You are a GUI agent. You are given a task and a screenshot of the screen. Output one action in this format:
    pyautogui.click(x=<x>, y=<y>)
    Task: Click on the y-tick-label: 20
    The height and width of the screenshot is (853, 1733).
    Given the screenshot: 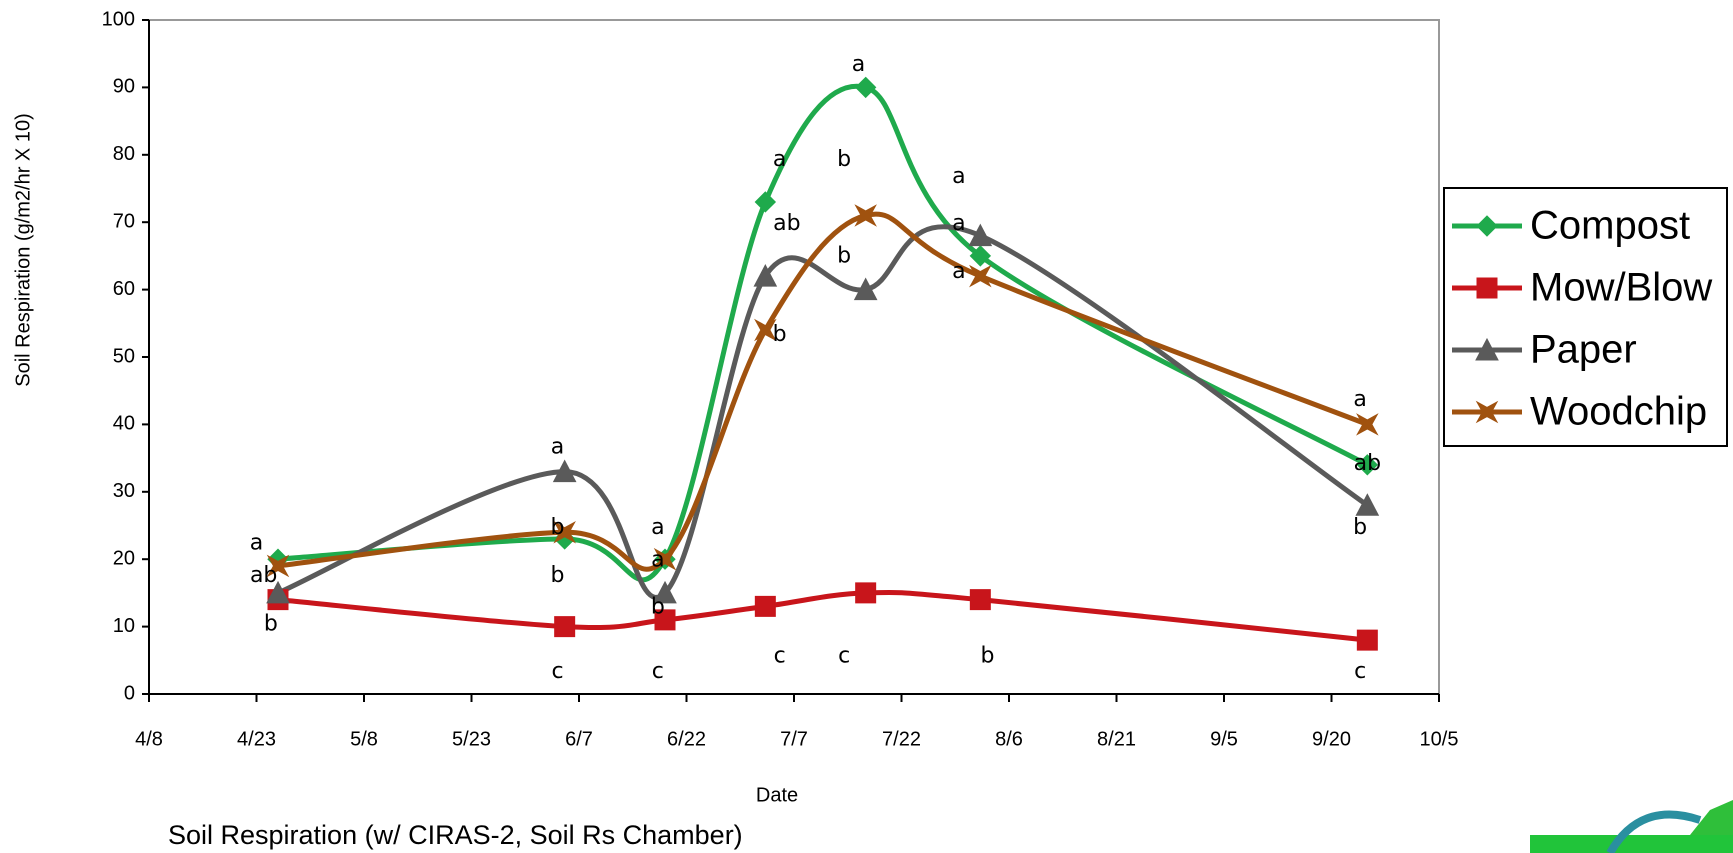 What is the action you would take?
    pyautogui.click(x=124, y=558)
    